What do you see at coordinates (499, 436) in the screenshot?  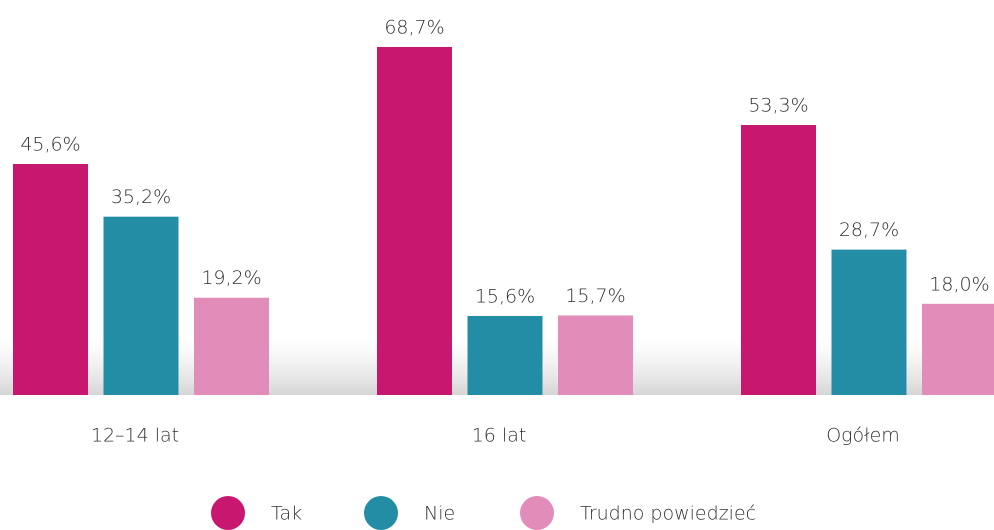 I see `x-tick-label: 16 lat` at bounding box center [499, 436].